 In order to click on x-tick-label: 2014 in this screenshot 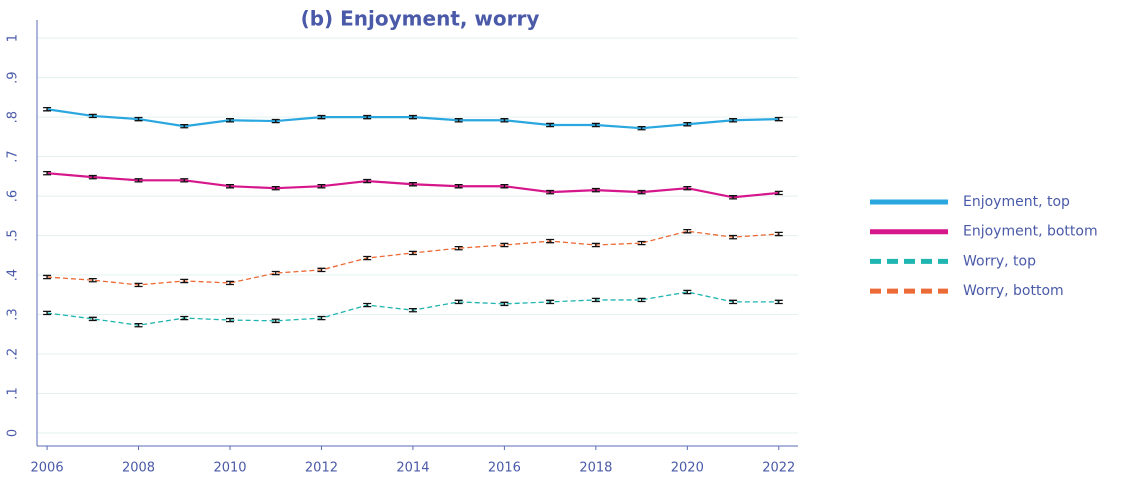, I will do `click(412, 468)`.